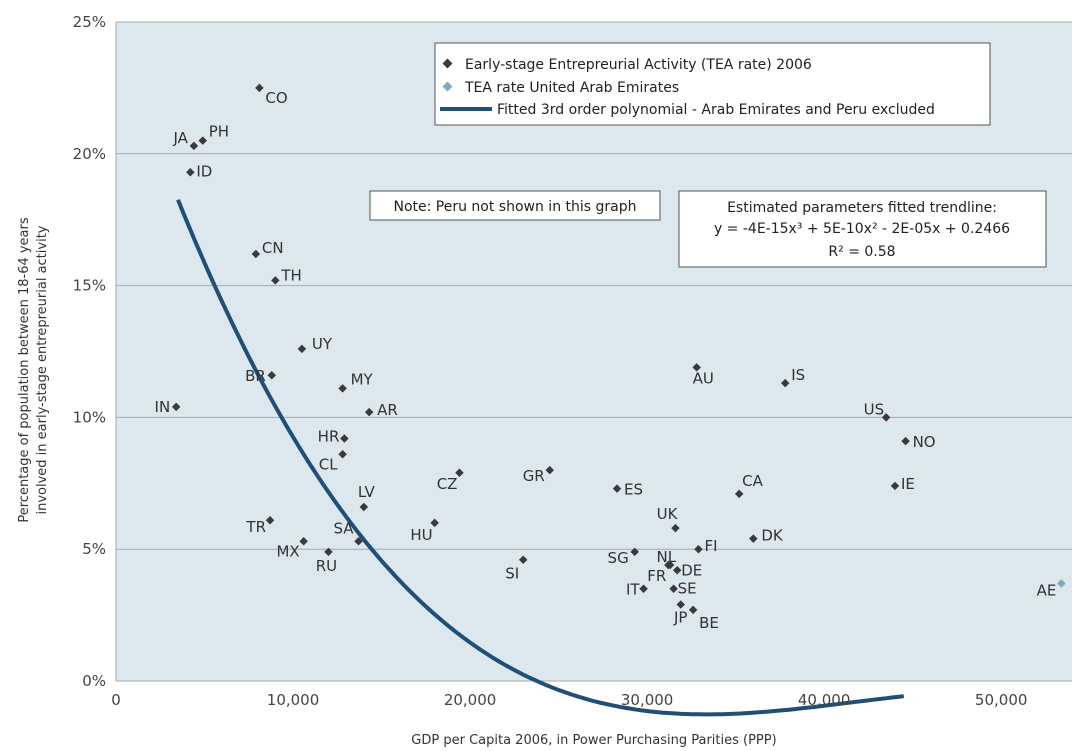 Image resolution: width=1072 pixels, height=751 pixels. Describe the element at coordinates (656, 576) in the screenshot. I see `point-label-fr: FR` at that location.